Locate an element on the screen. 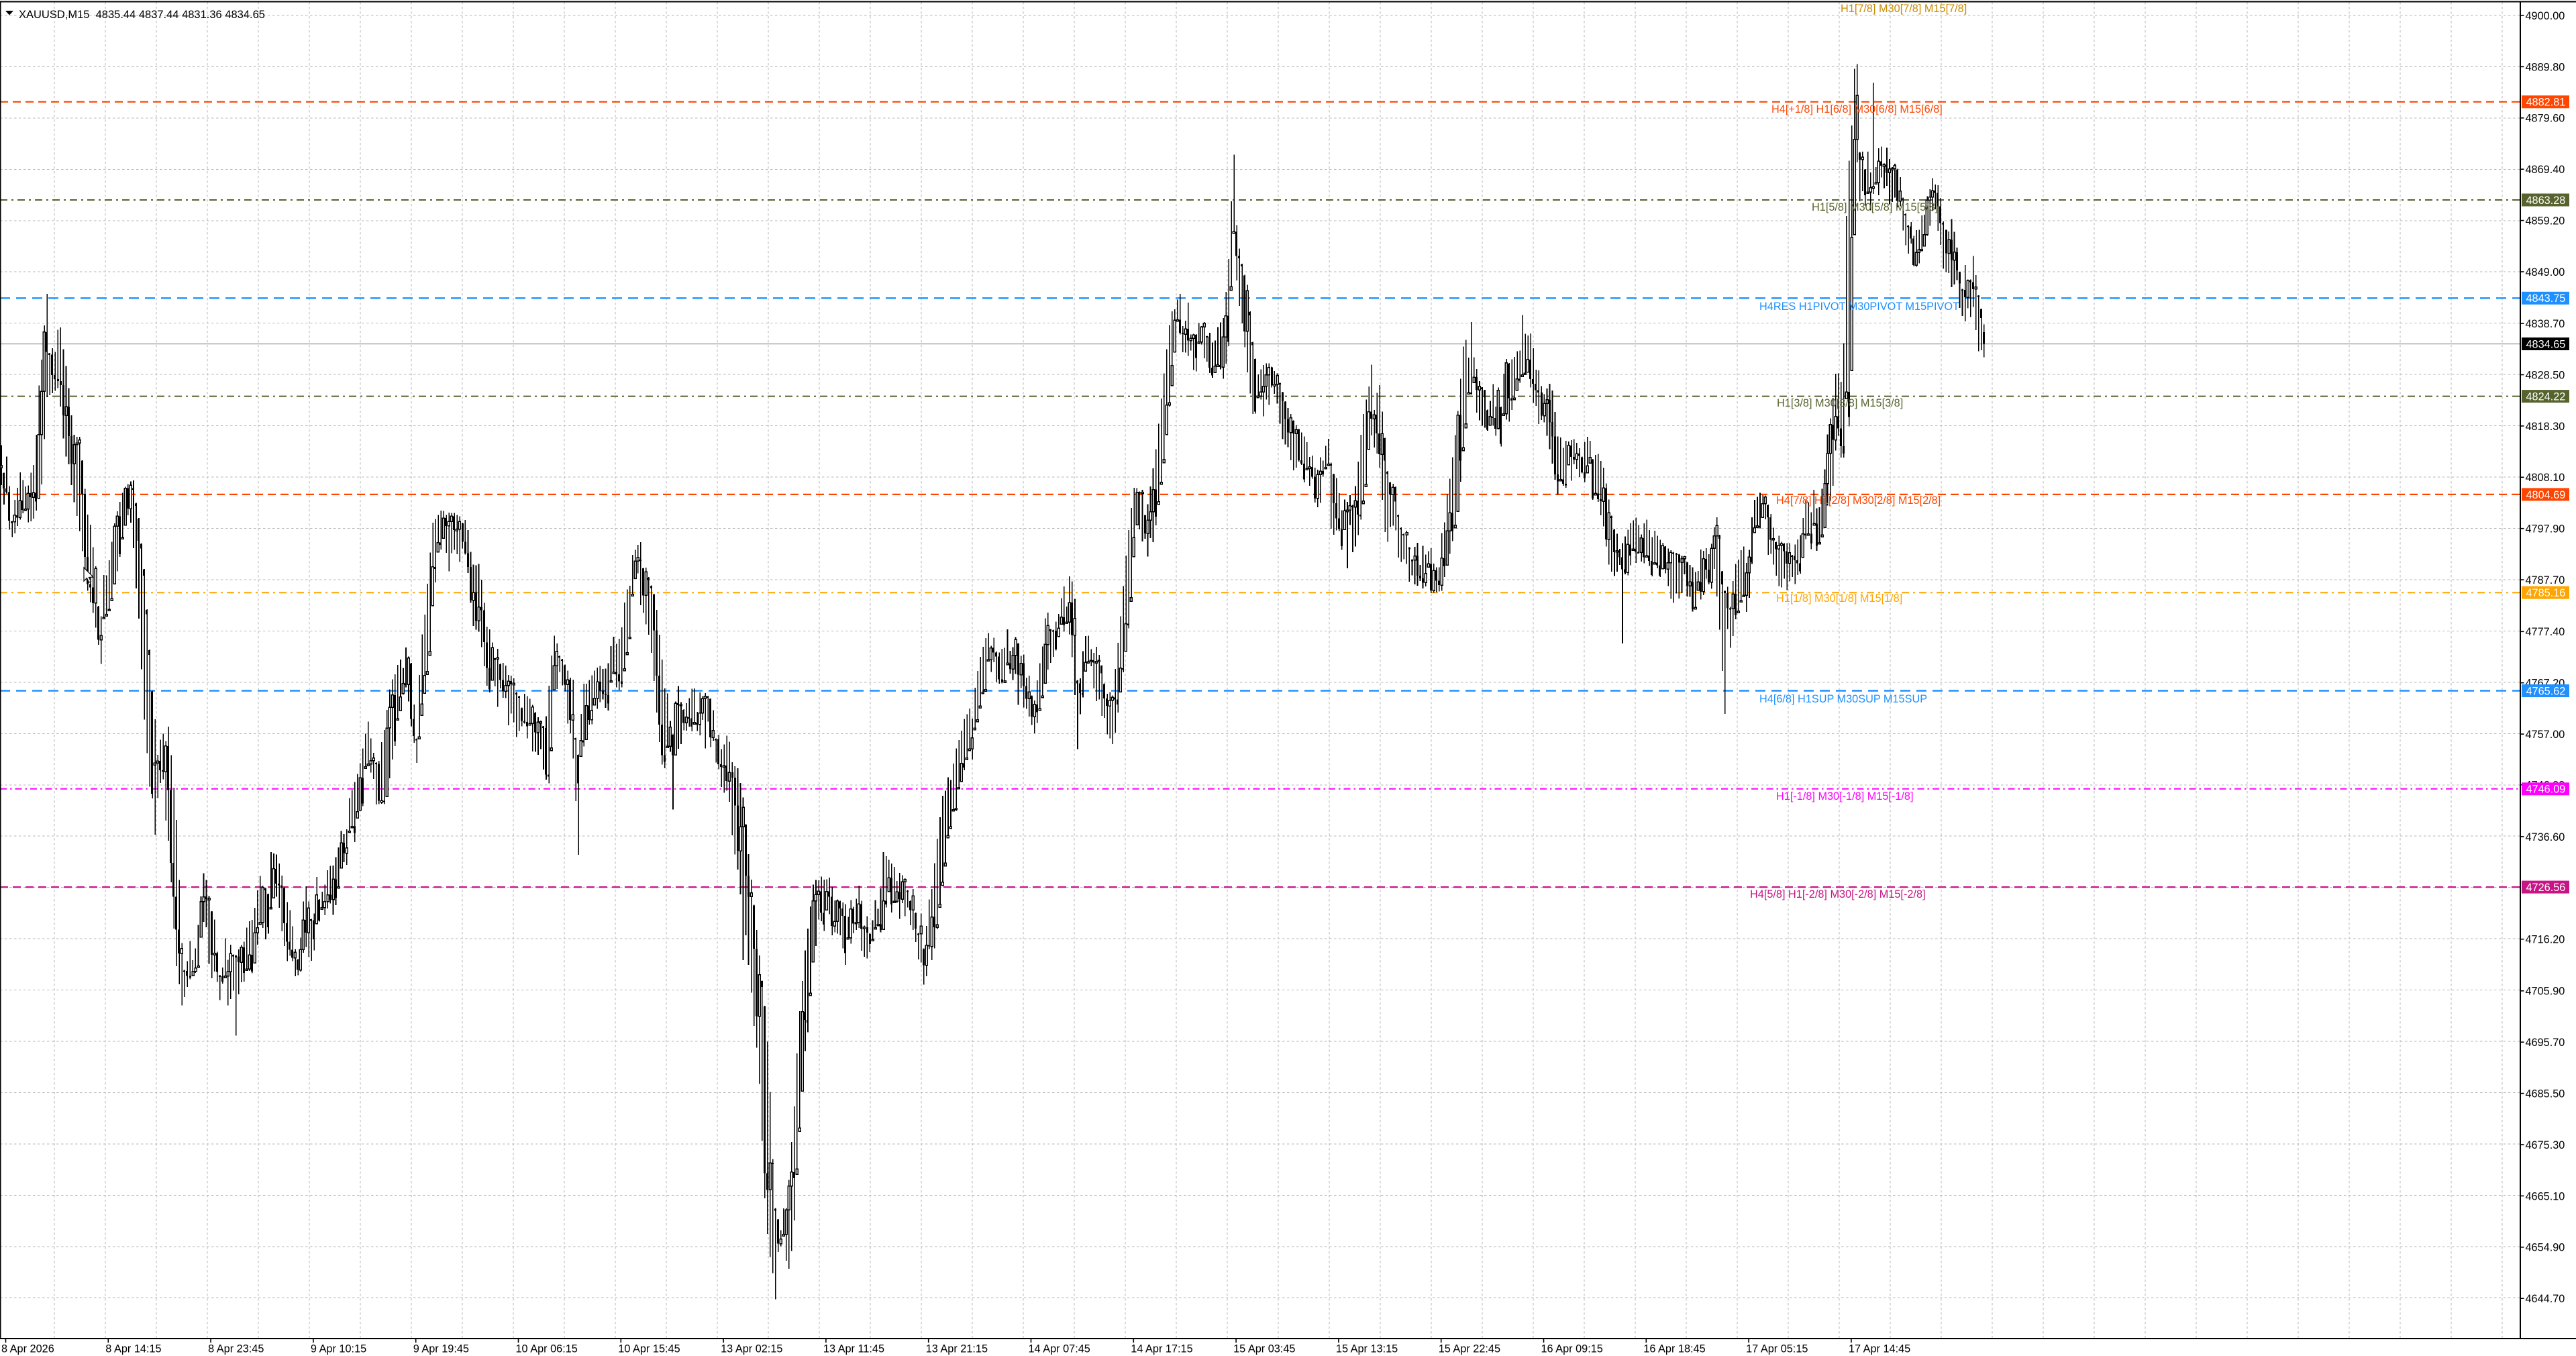 The image size is (2576, 1356). svg-text: H1[3/8] M30[3/8] M15[3/8] is located at coordinates (1840, 403).